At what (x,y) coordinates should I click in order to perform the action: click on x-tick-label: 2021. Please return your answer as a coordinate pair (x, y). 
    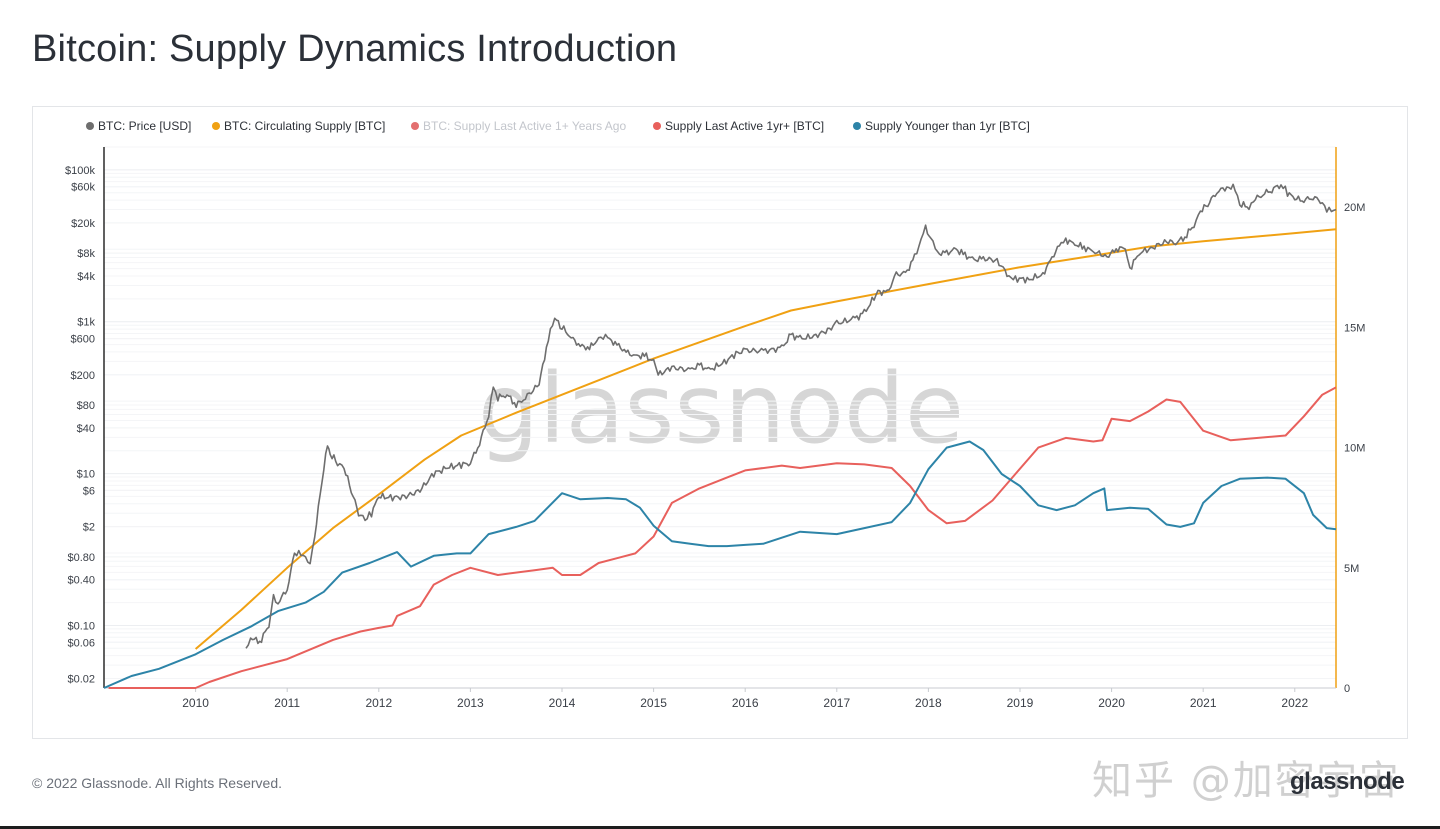
    Looking at the image, I should click on (1203, 703).